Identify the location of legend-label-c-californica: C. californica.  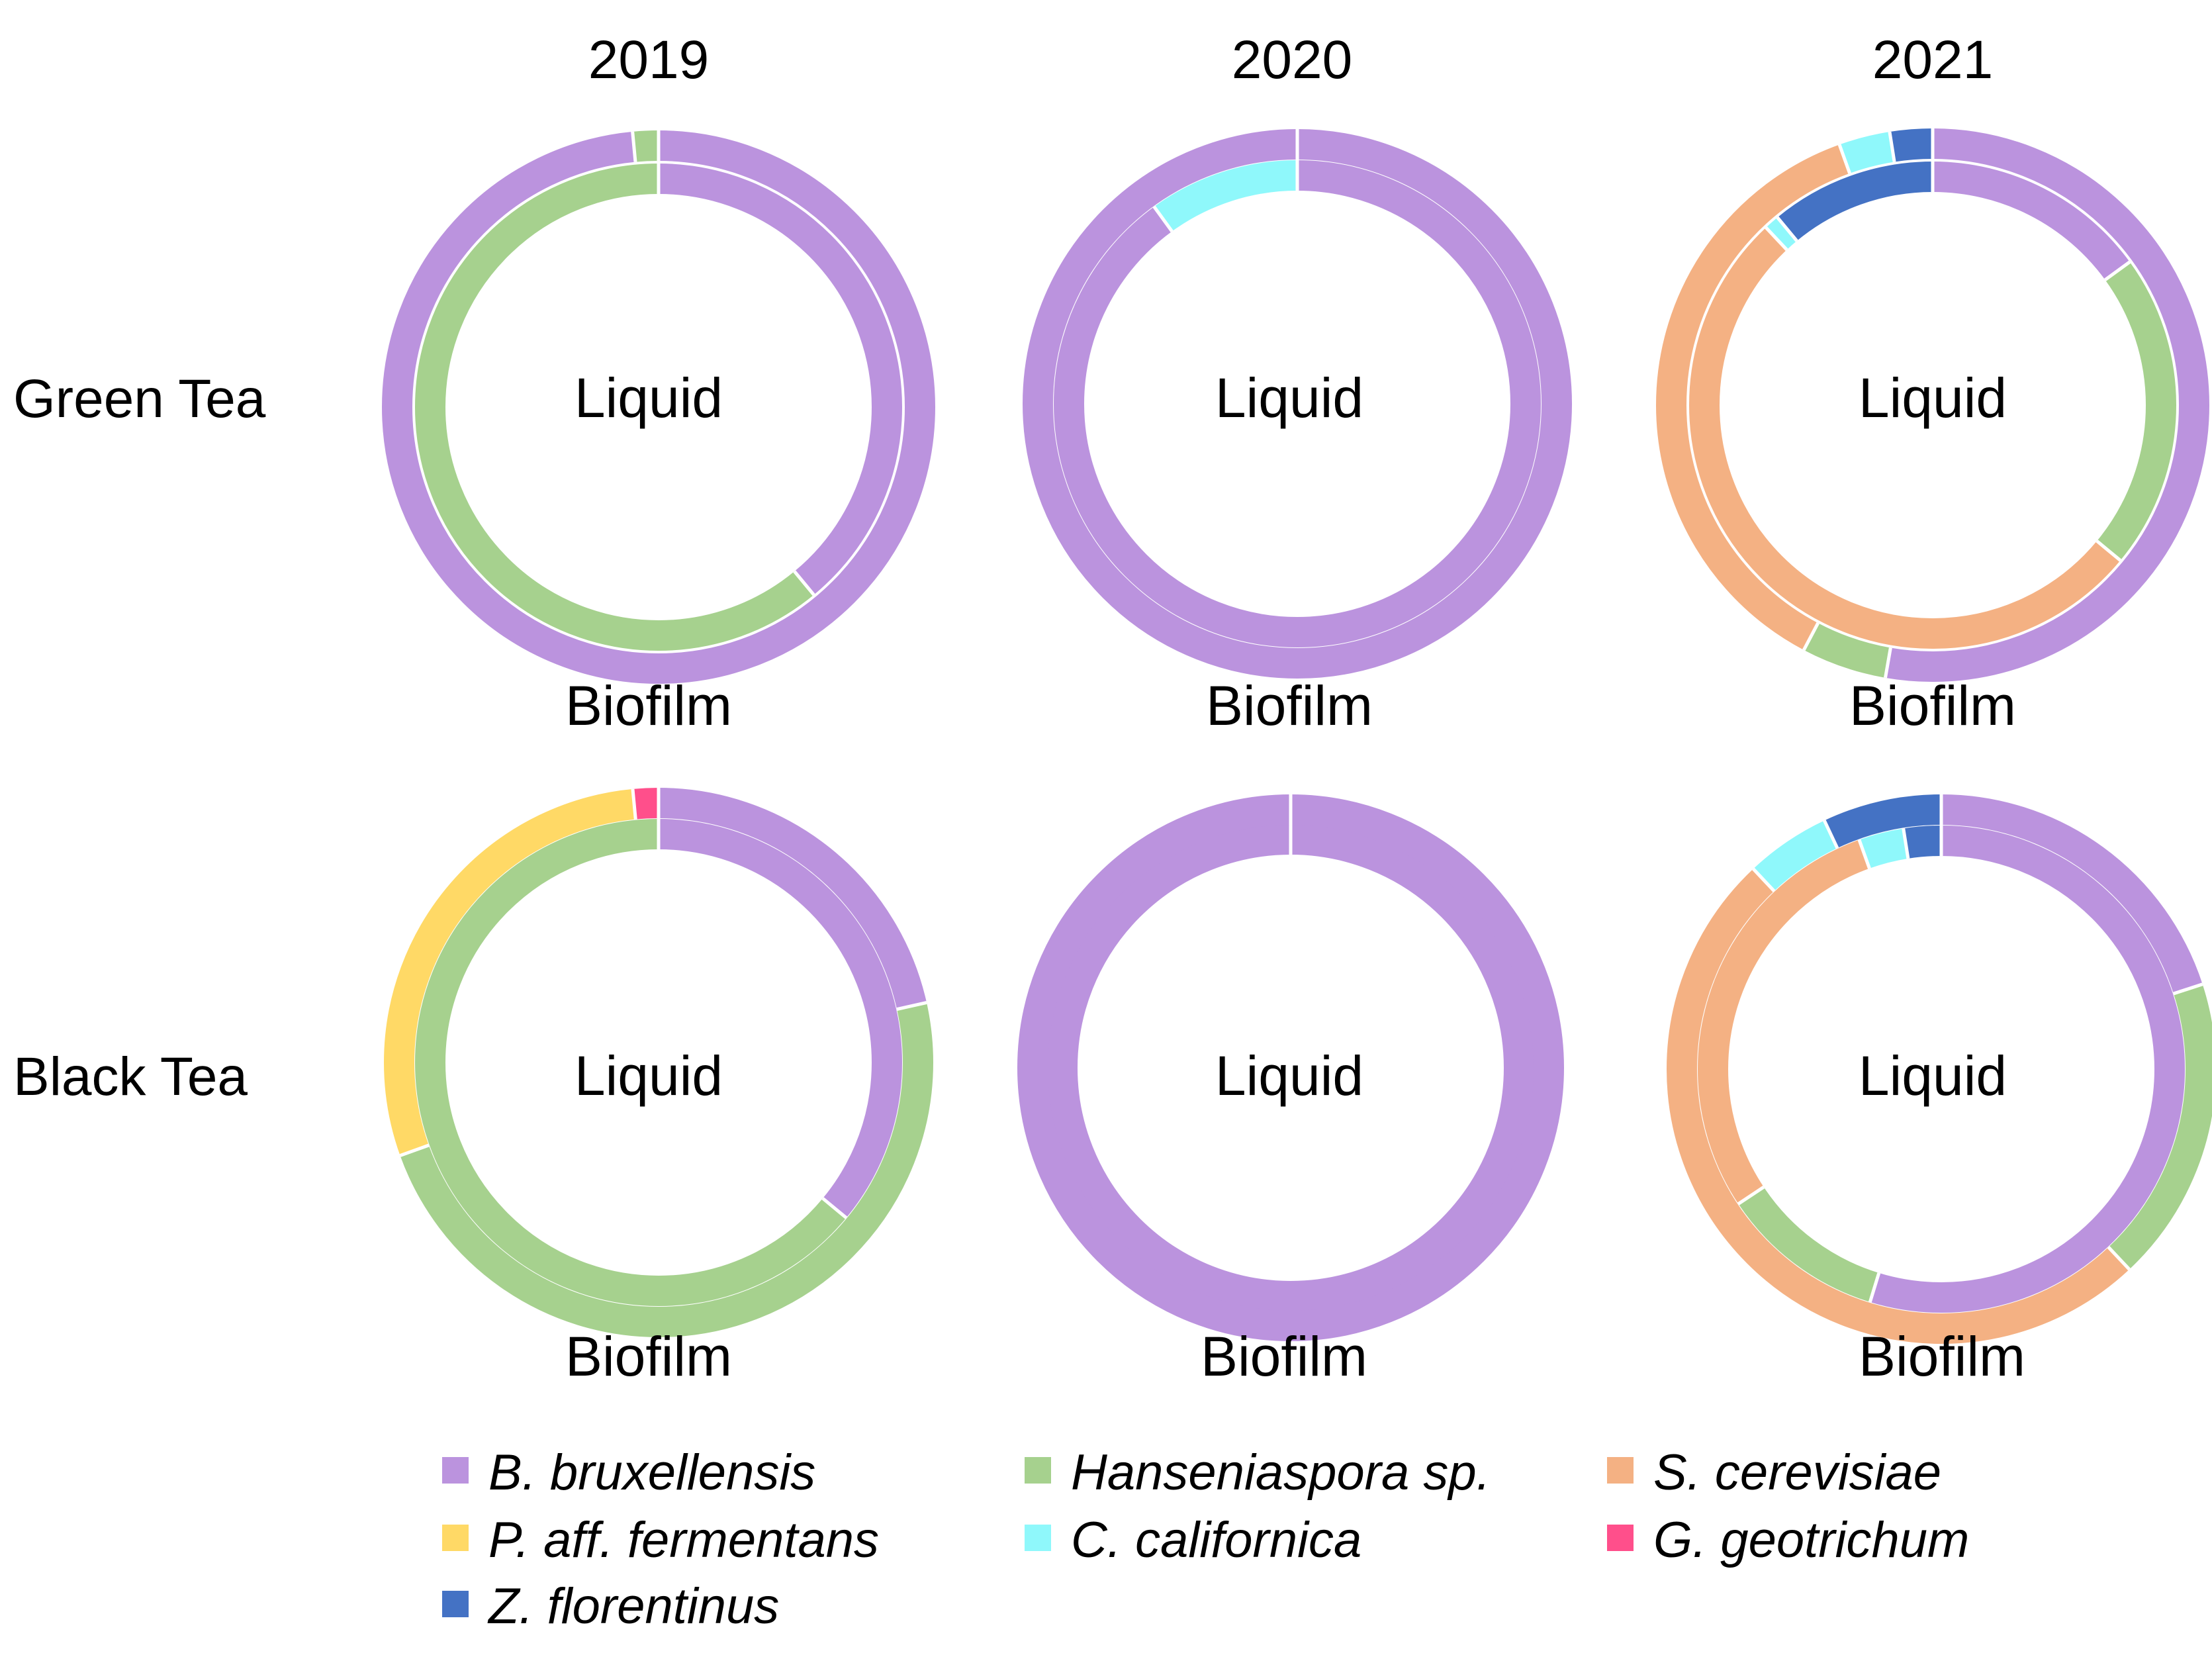
(1216, 1540).